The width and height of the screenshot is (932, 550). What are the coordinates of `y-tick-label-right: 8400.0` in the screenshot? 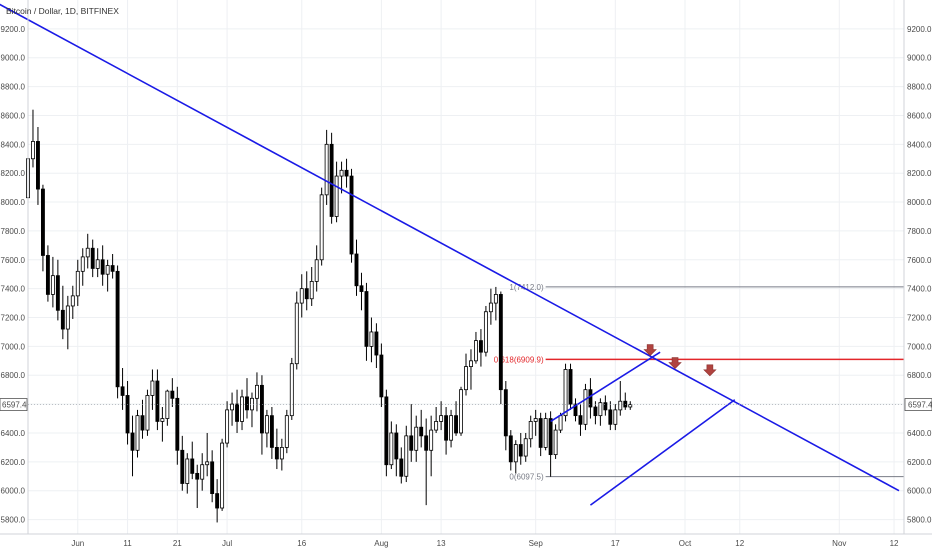 It's located at (919, 144).